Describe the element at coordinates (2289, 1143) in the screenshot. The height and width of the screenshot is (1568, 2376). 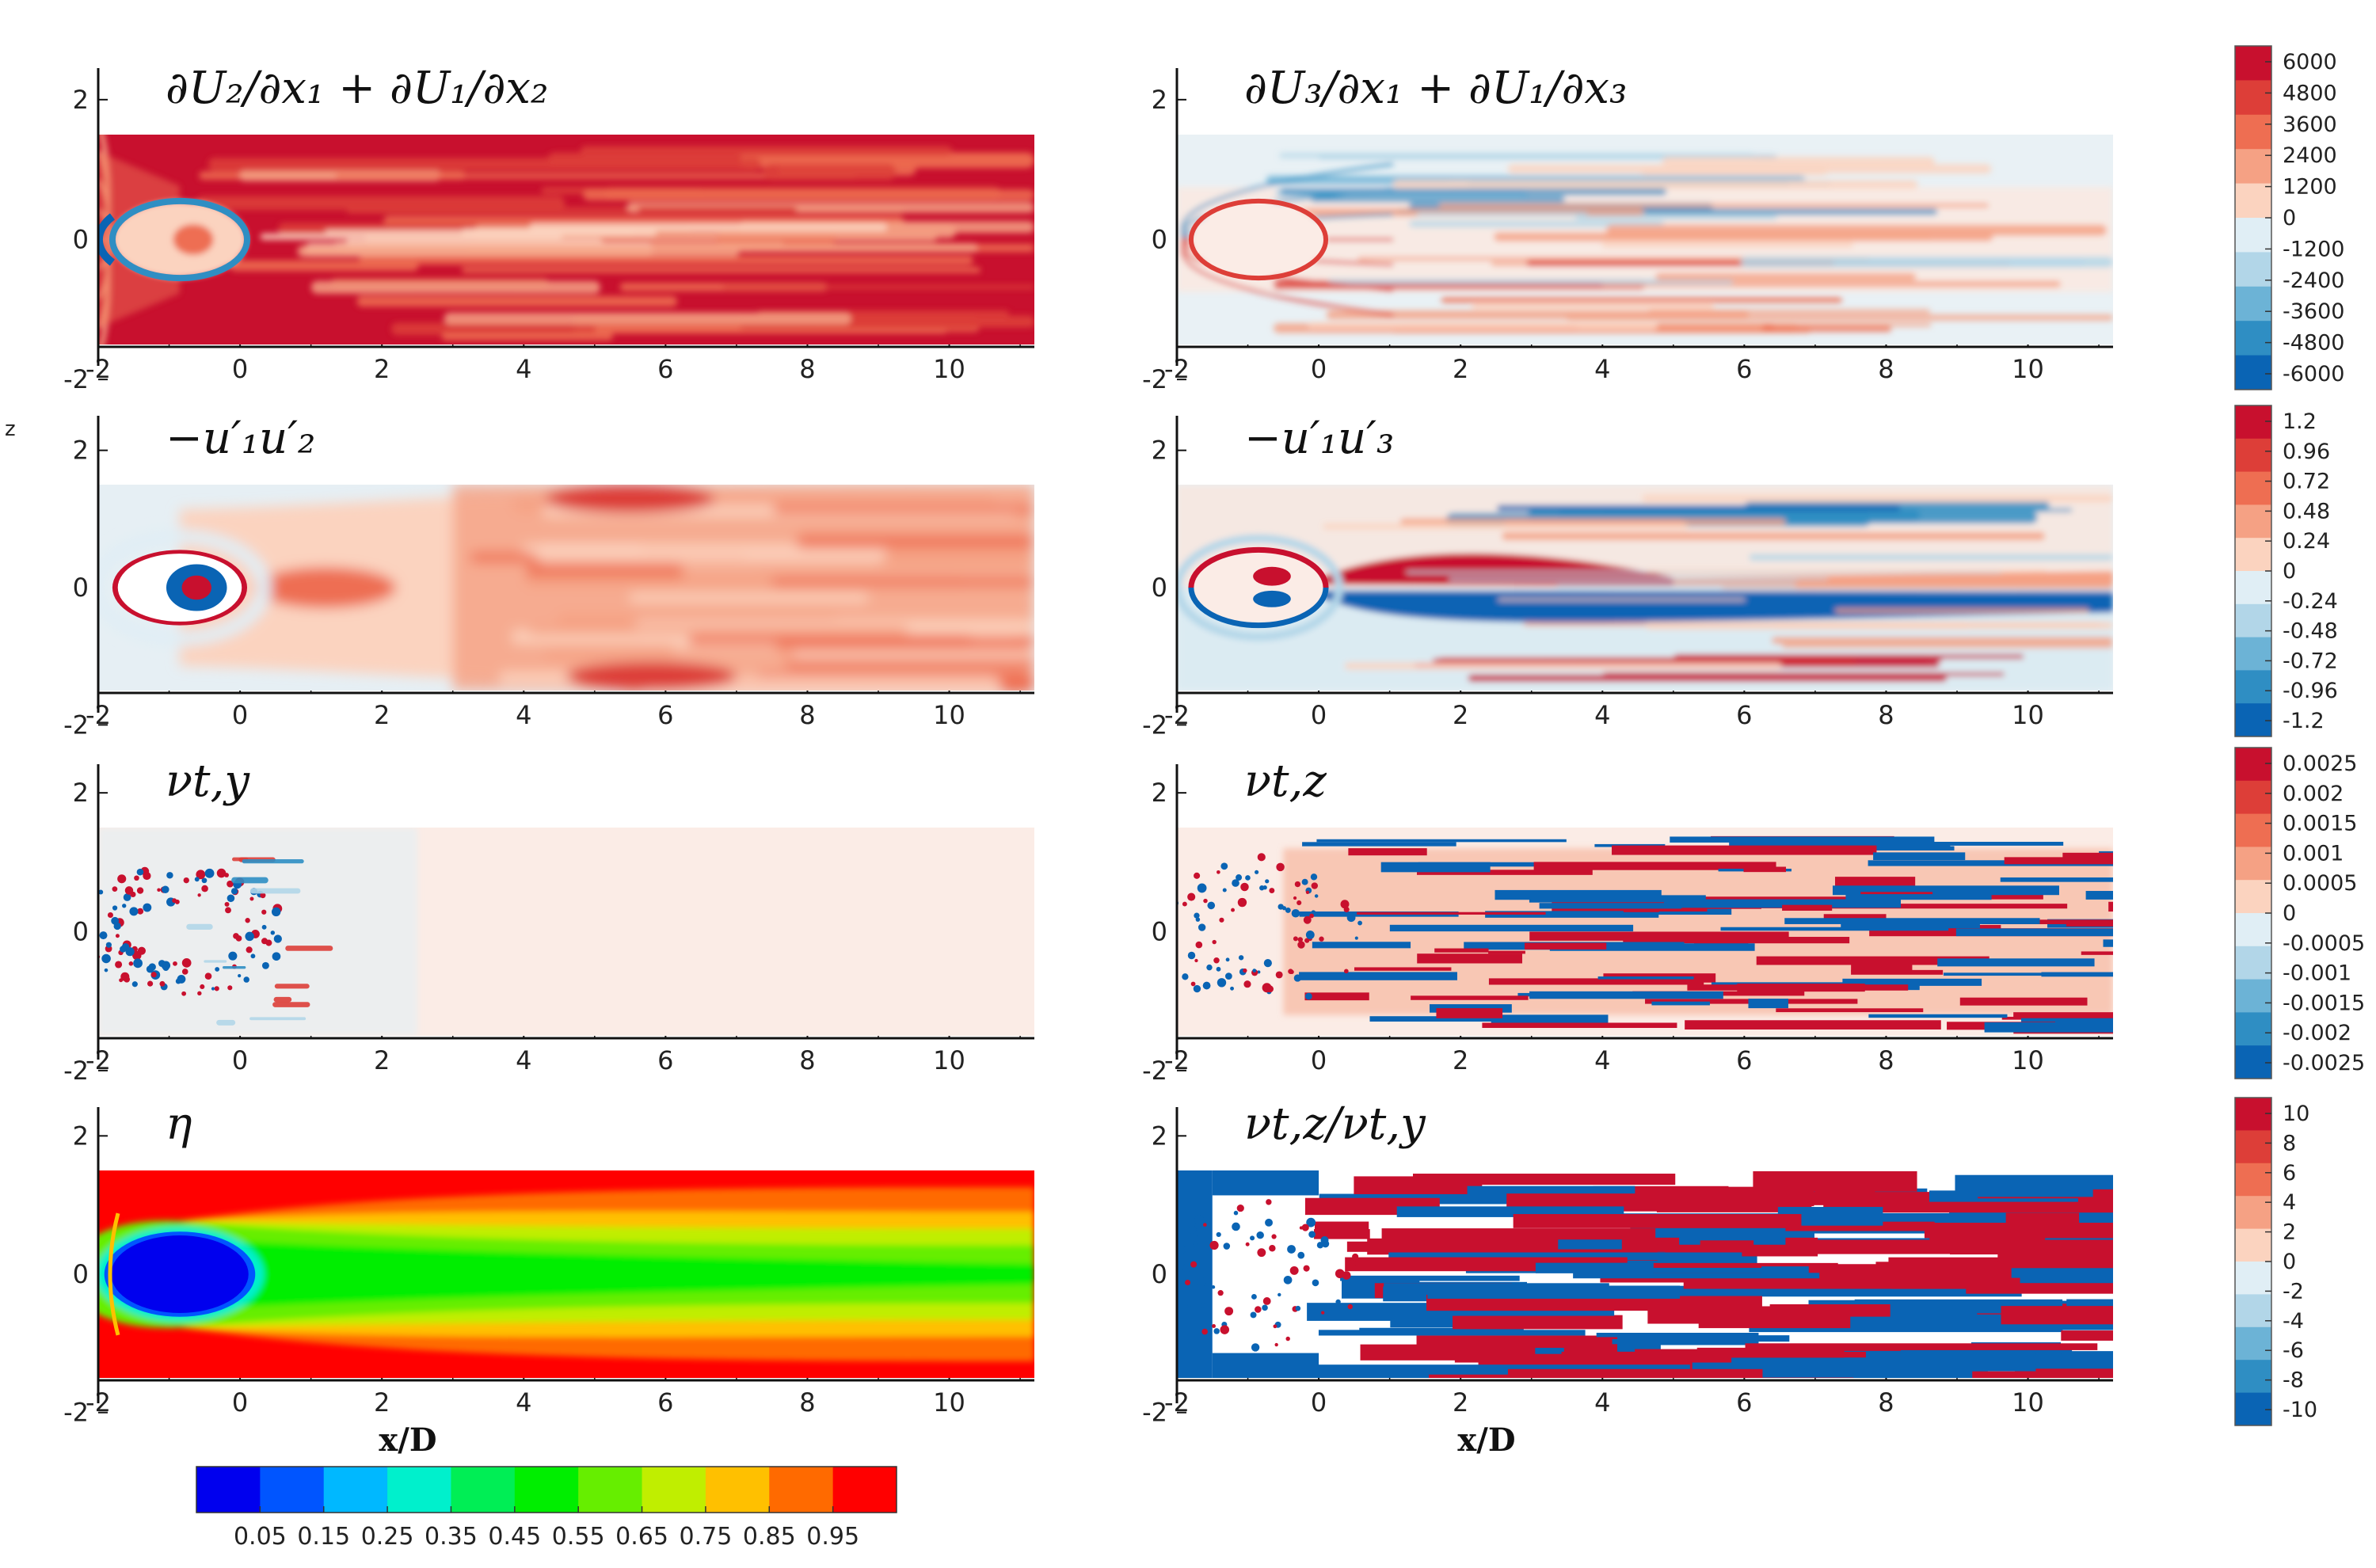
I see `colorbar-tick-label: 8` at that location.